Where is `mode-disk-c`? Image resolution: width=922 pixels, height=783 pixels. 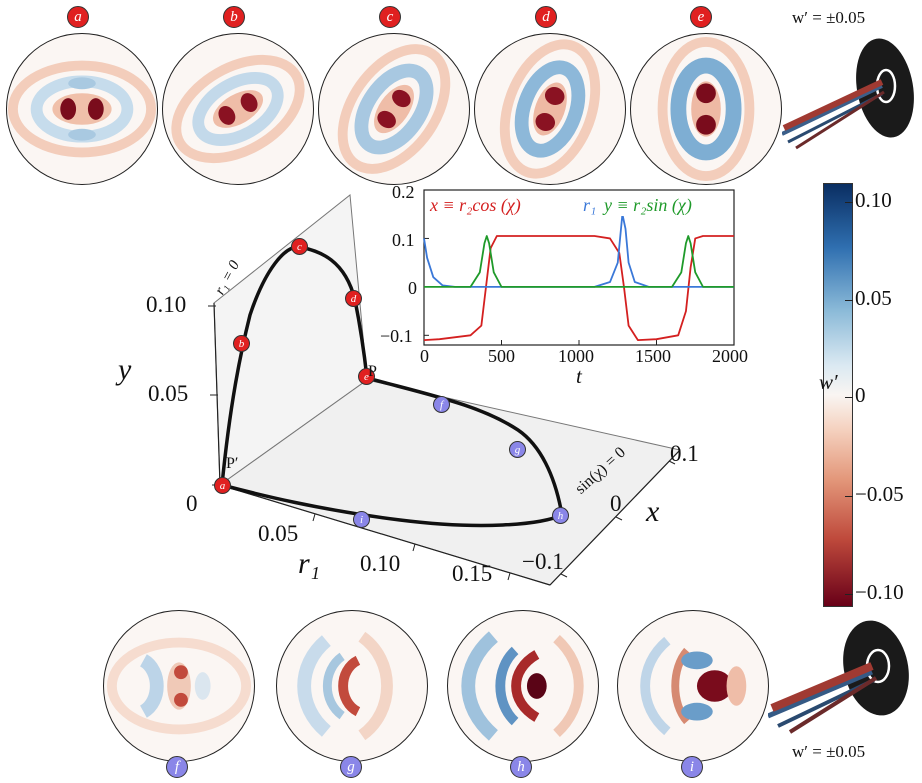 mode-disk-c is located at coordinates (394, 109).